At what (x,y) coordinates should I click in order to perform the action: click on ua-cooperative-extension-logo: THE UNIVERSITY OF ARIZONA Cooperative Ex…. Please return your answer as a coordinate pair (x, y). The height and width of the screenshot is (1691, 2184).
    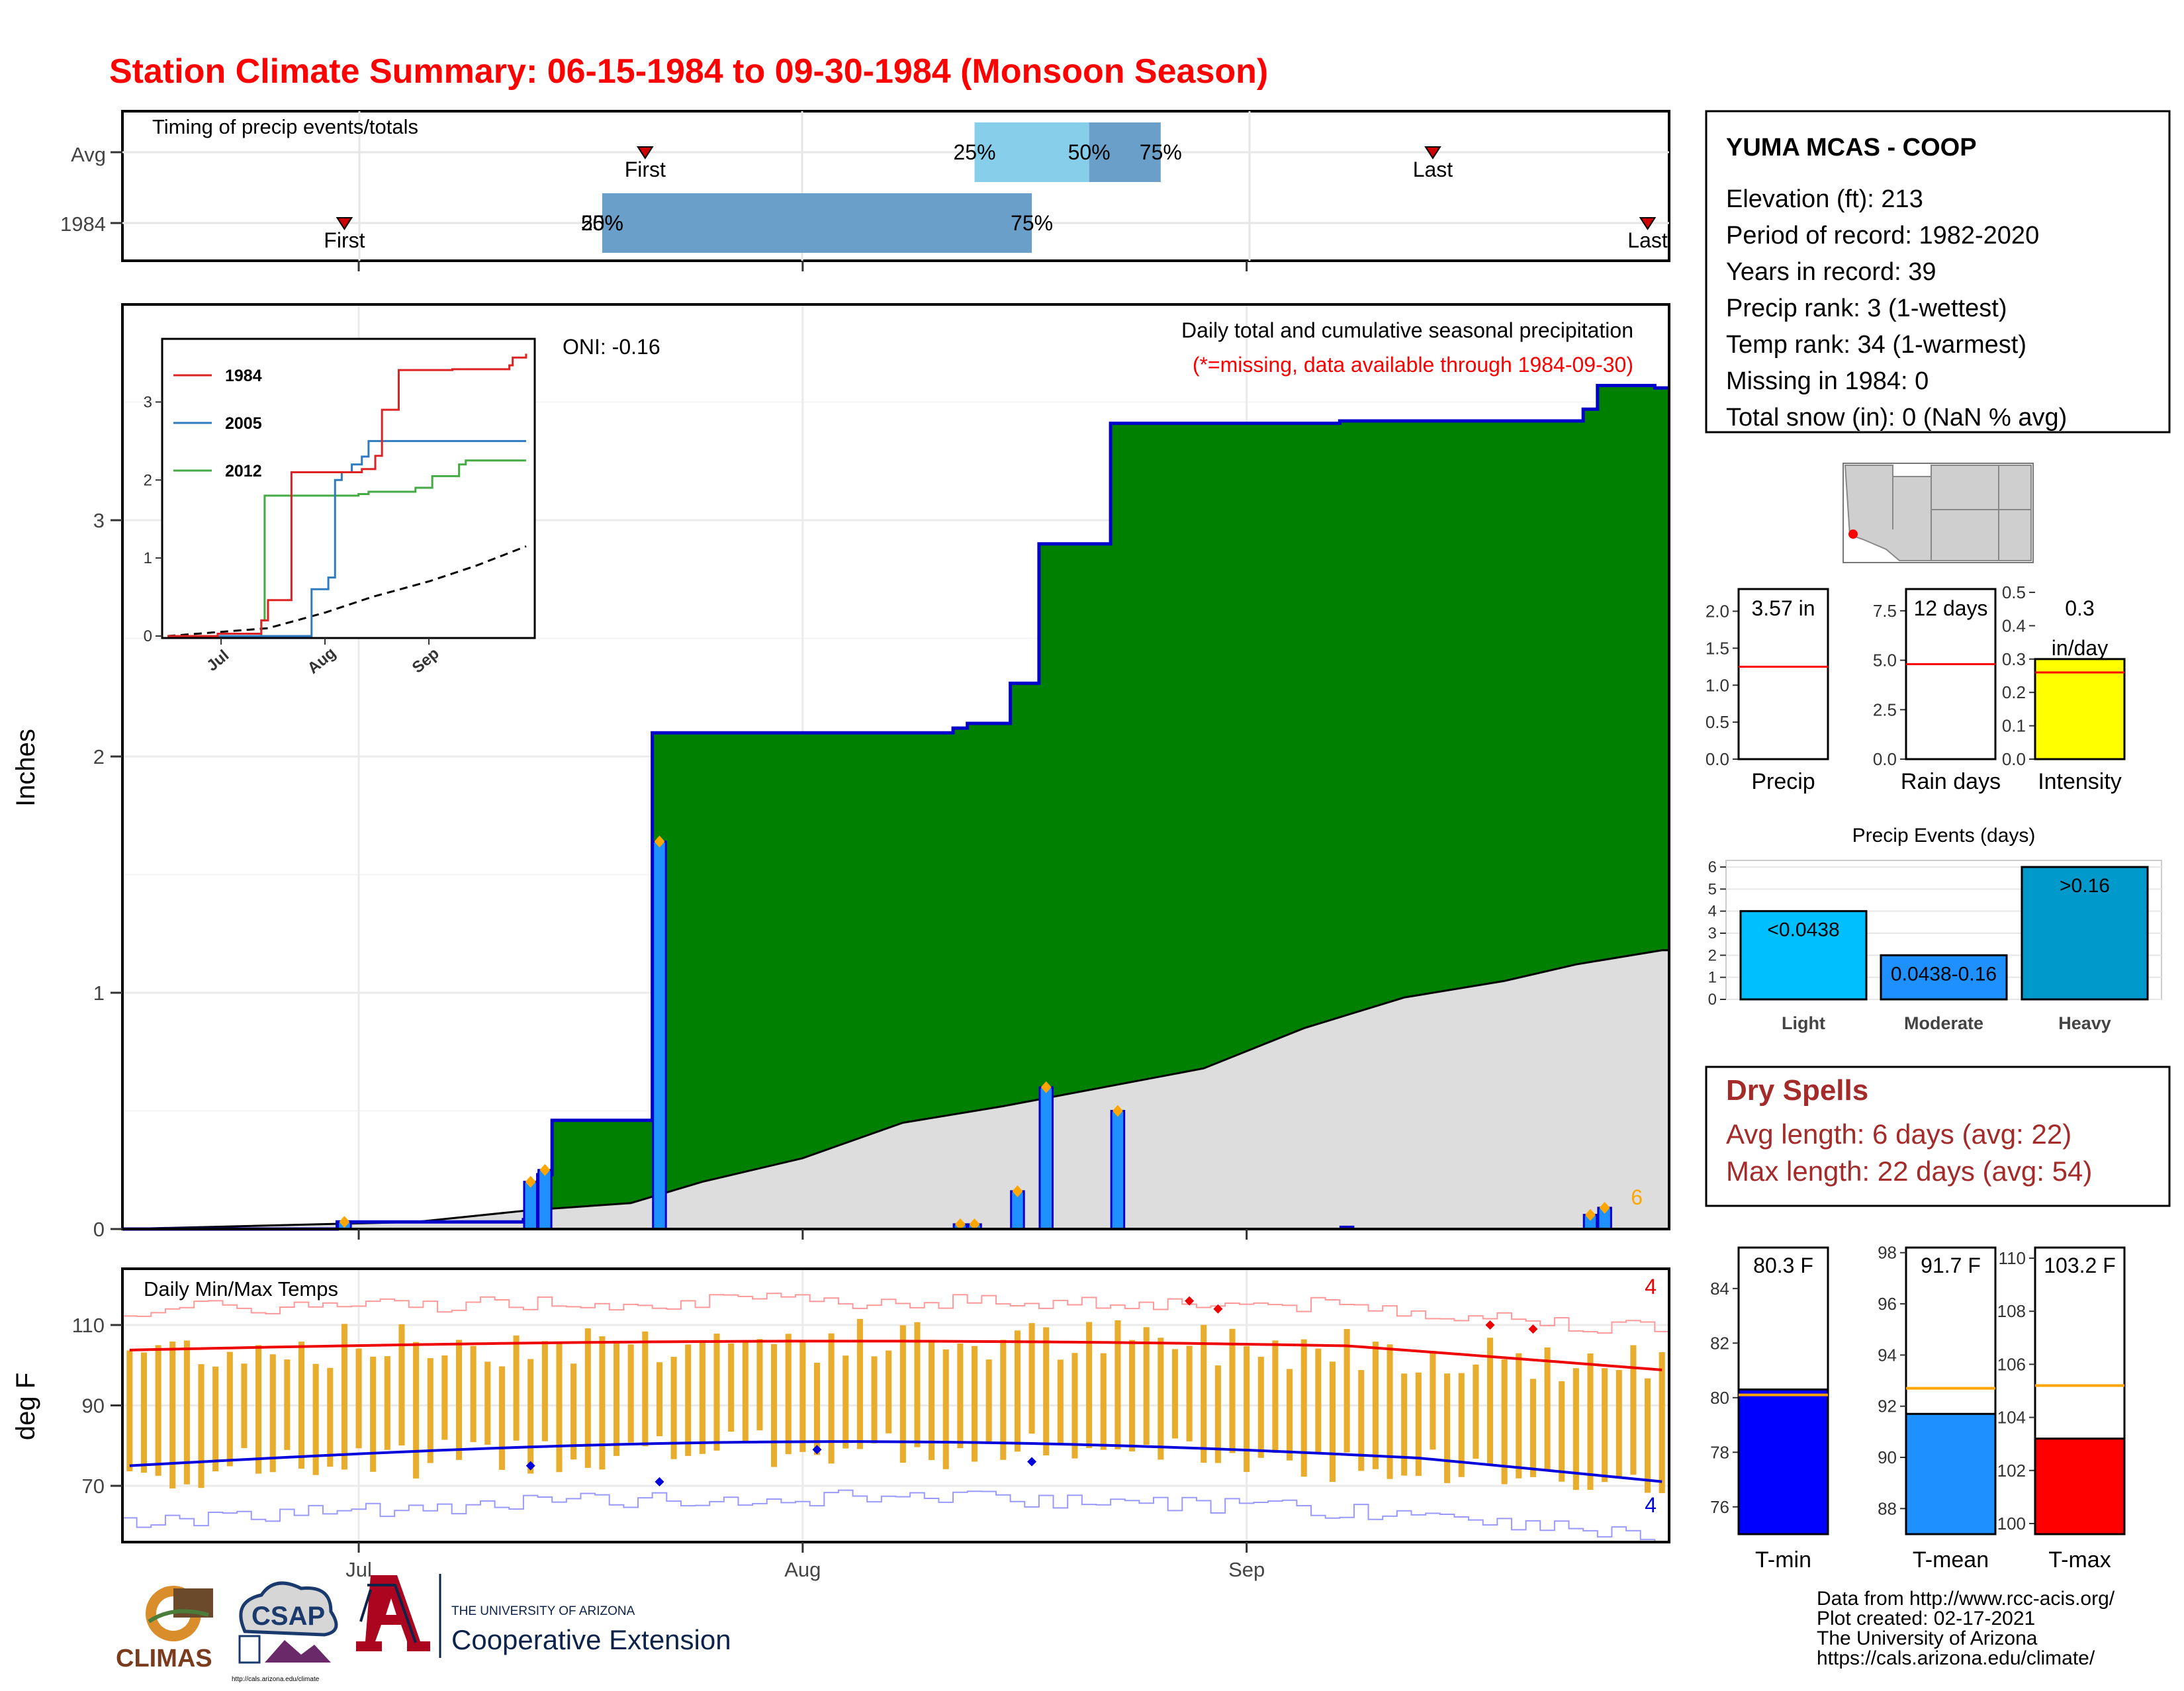
    Looking at the image, I should click on (543, 1616).